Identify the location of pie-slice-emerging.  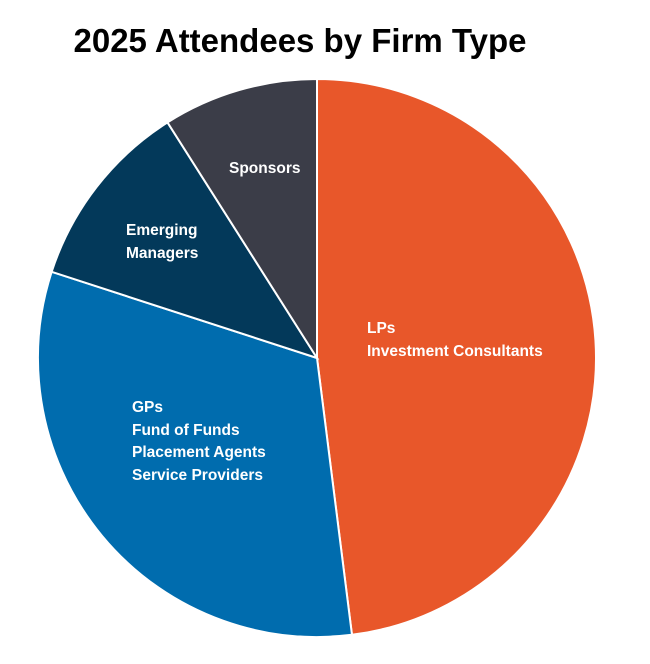
(185, 240).